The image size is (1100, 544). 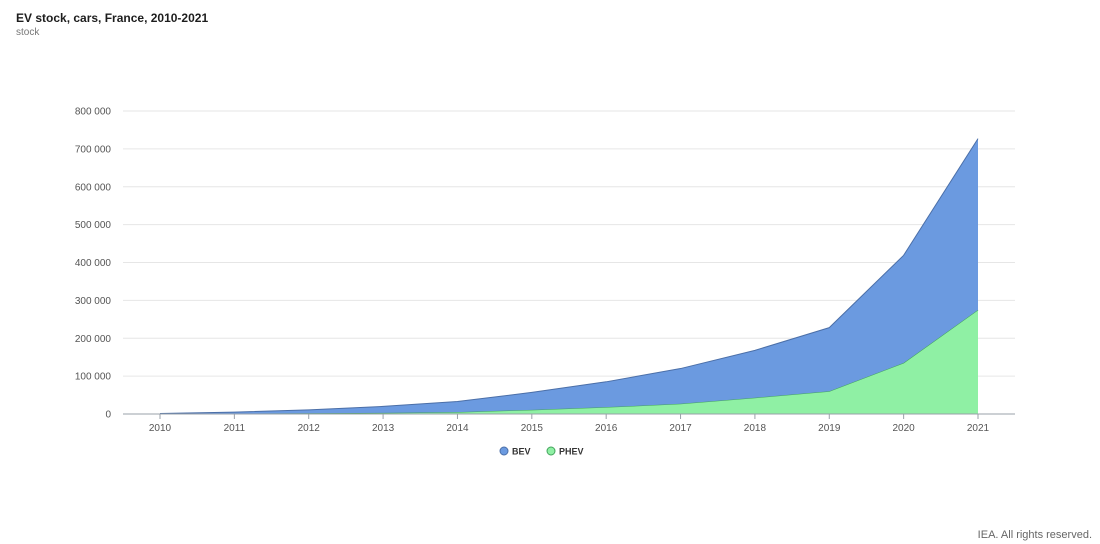 What do you see at coordinates (606, 428) in the screenshot?
I see `x-tick-label: 2016` at bounding box center [606, 428].